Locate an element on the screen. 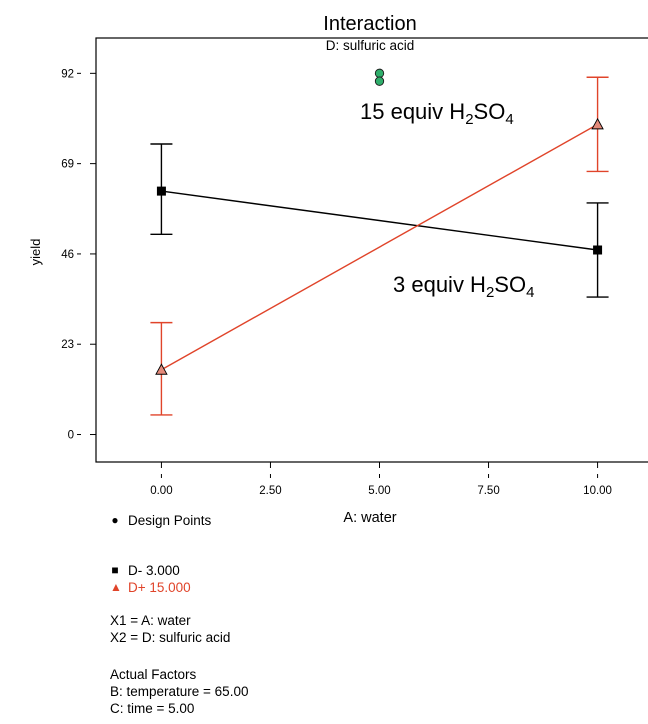 Image resolution: width=648 pixels, height=724 pixels. y-tick-label: 46 is located at coordinates (67, 255).